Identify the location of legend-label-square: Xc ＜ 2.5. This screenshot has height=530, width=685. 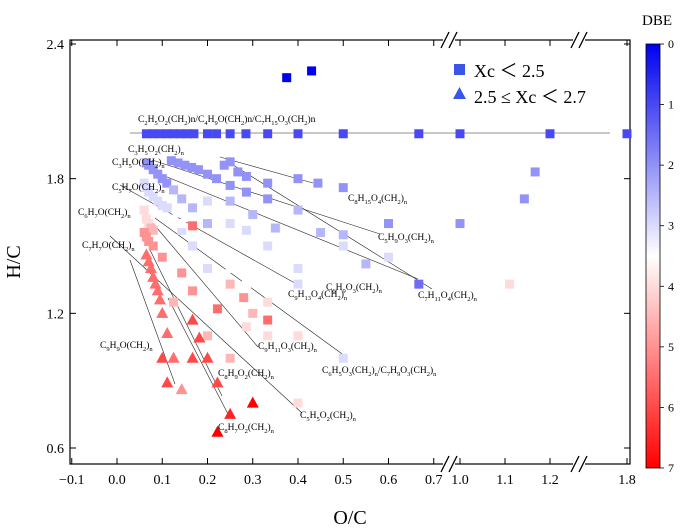
(509, 71).